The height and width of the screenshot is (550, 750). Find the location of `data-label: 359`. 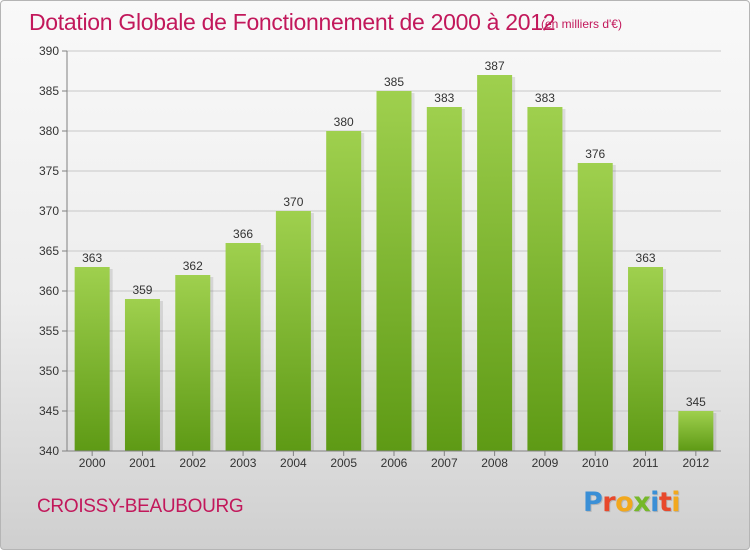

data-label: 359 is located at coordinates (142, 290).